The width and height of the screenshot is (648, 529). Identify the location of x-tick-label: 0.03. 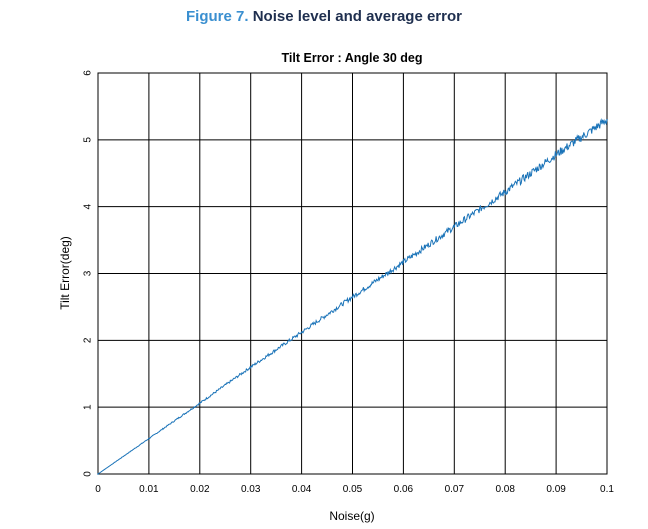
(251, 489).